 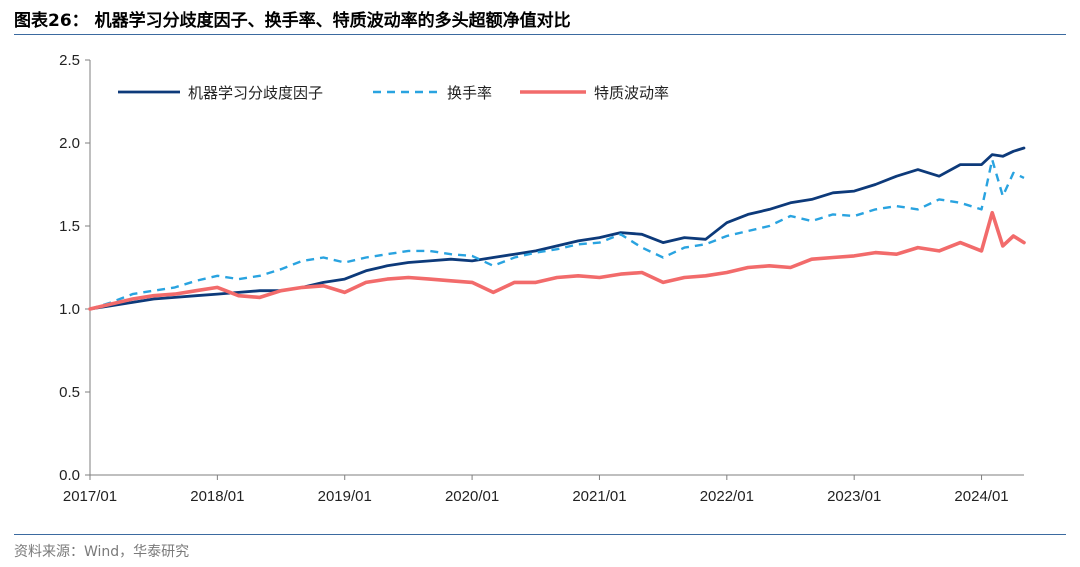 What do you see at coordinates (69, 475) in the screenshot?
I see `y-tick-label: 0.0` at bounding box center [69, 475].